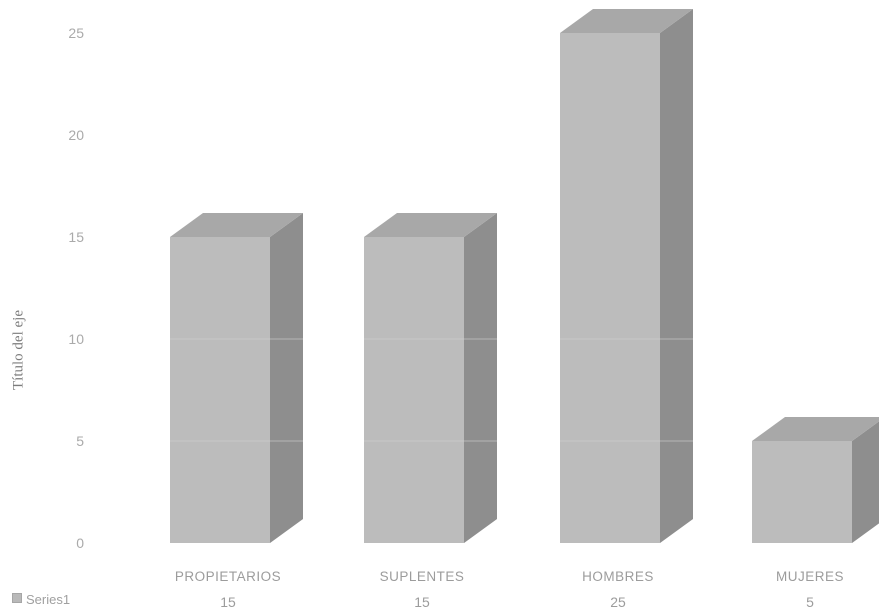 The height and width of the screenshot is (615, 879). I want to click on x-tick-label: PROPIETARIOS, so click(228, 576).